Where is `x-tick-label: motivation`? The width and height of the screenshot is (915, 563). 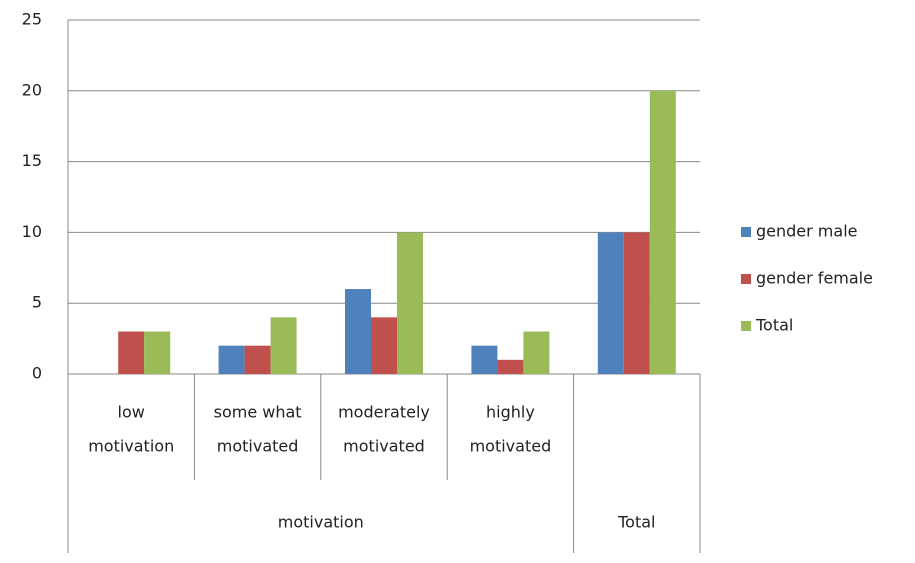
x-tick-label: motivation is located at coordinates (131, 446).